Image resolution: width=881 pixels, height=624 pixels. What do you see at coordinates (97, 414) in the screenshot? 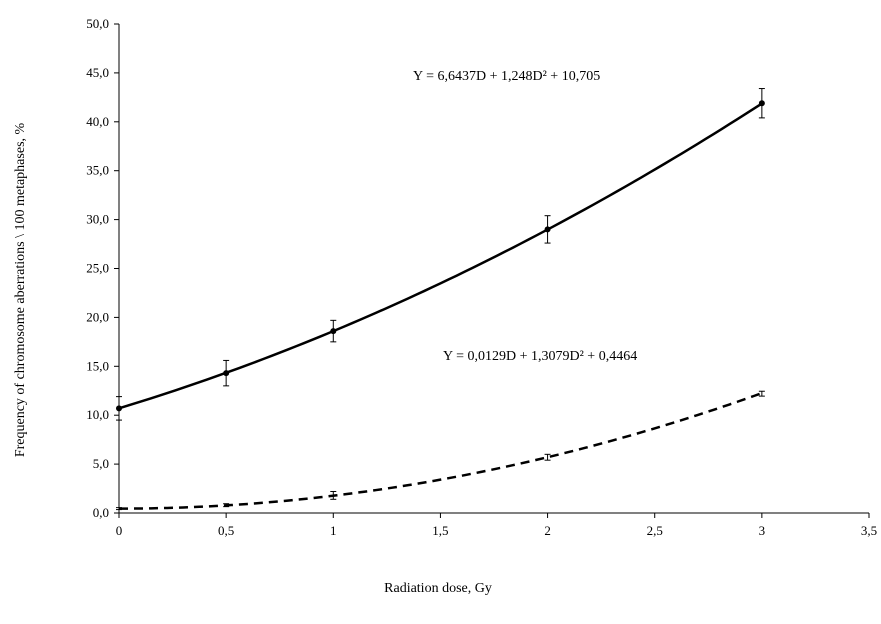
I see `y-tick-label: 10,0` at bounding box center [97, 414].